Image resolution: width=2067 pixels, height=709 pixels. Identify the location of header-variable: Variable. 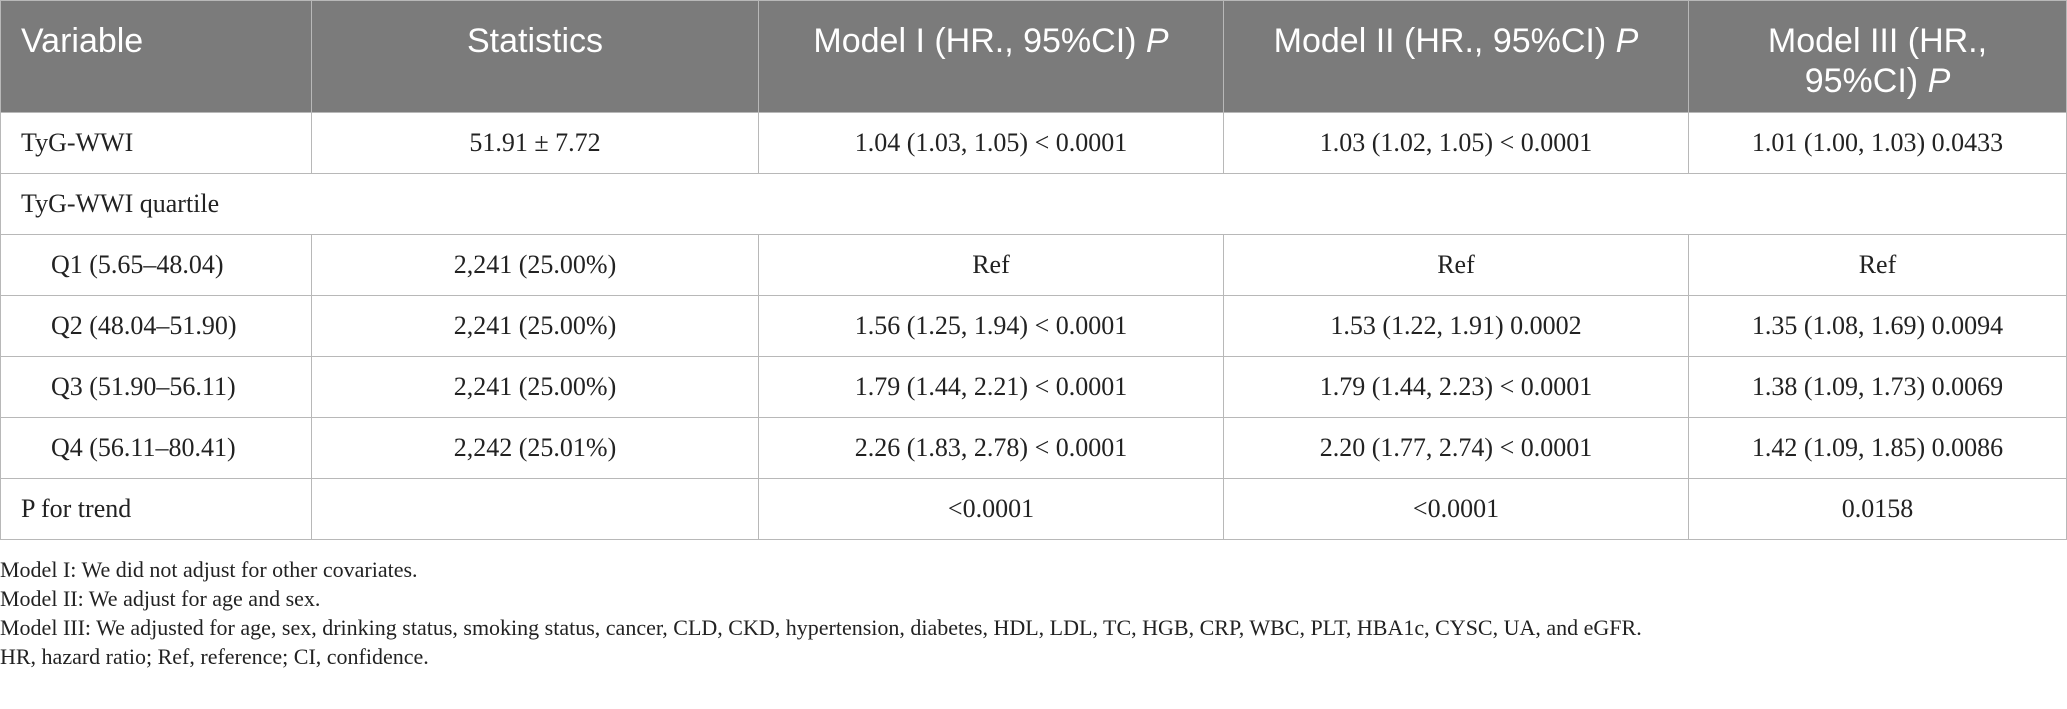
(156, 56).